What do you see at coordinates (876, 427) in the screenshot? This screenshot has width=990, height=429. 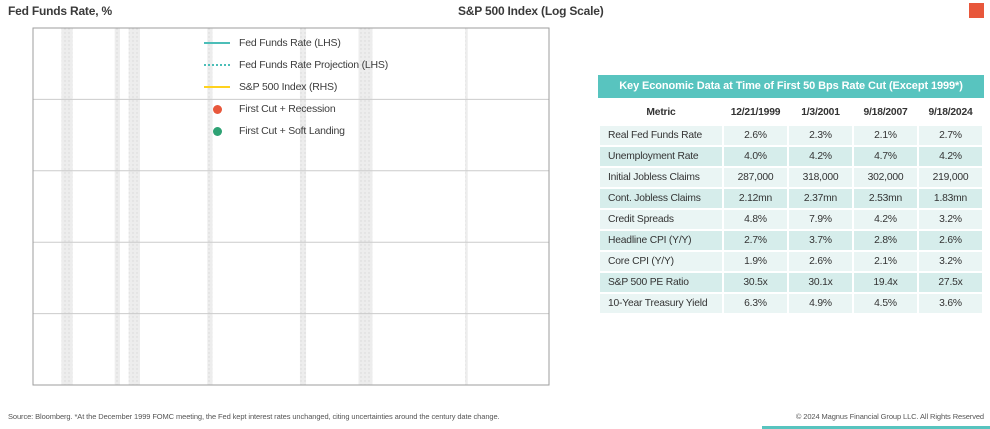 I see `footer-accent-bar` at bounding box center [876, 427].